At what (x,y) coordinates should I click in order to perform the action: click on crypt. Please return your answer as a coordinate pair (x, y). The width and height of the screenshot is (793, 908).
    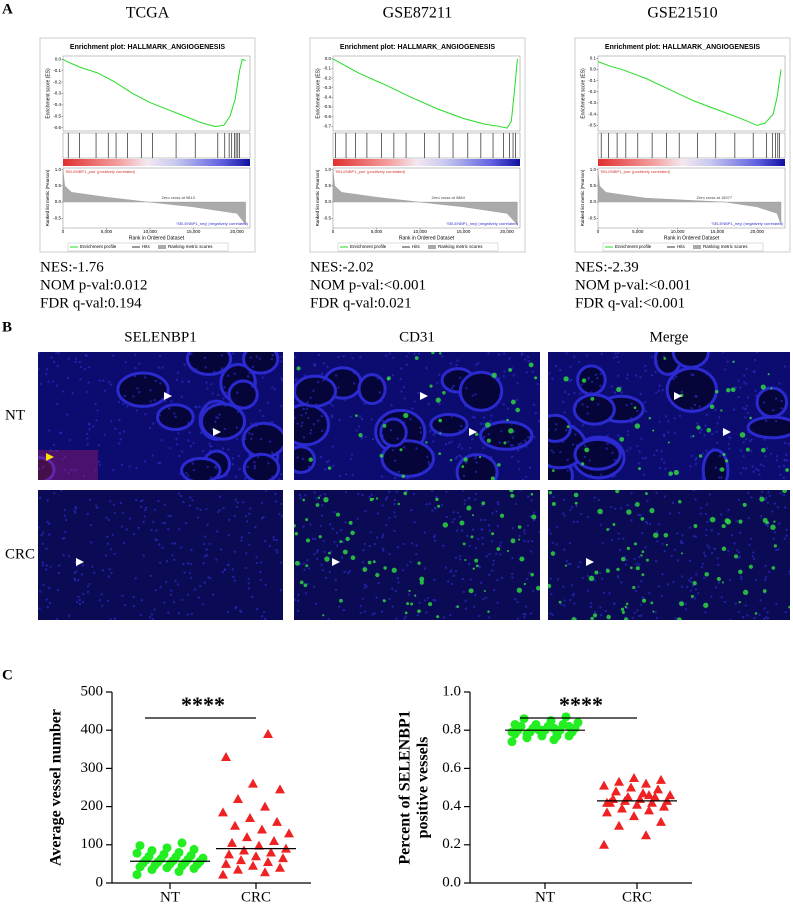
    Looking at the image, I should click on (407, 458).